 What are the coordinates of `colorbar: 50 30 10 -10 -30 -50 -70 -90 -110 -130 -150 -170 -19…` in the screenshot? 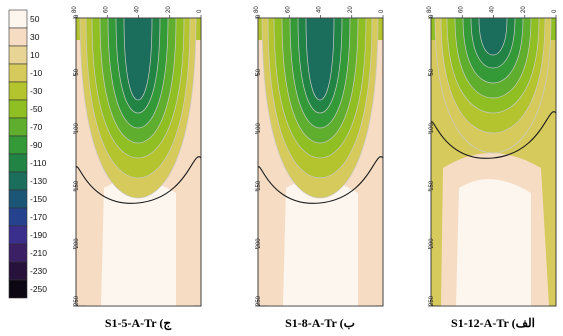 It's located at (27, 154).